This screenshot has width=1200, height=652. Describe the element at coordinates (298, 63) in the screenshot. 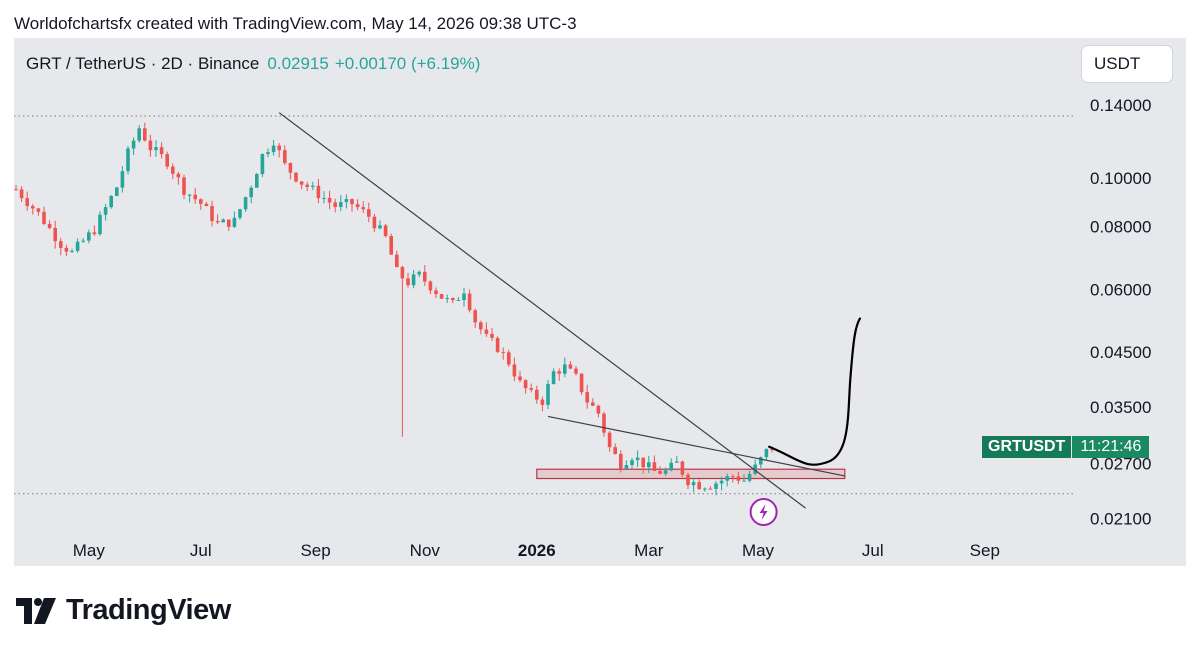

I see `last-price: 0.02915` at that location.